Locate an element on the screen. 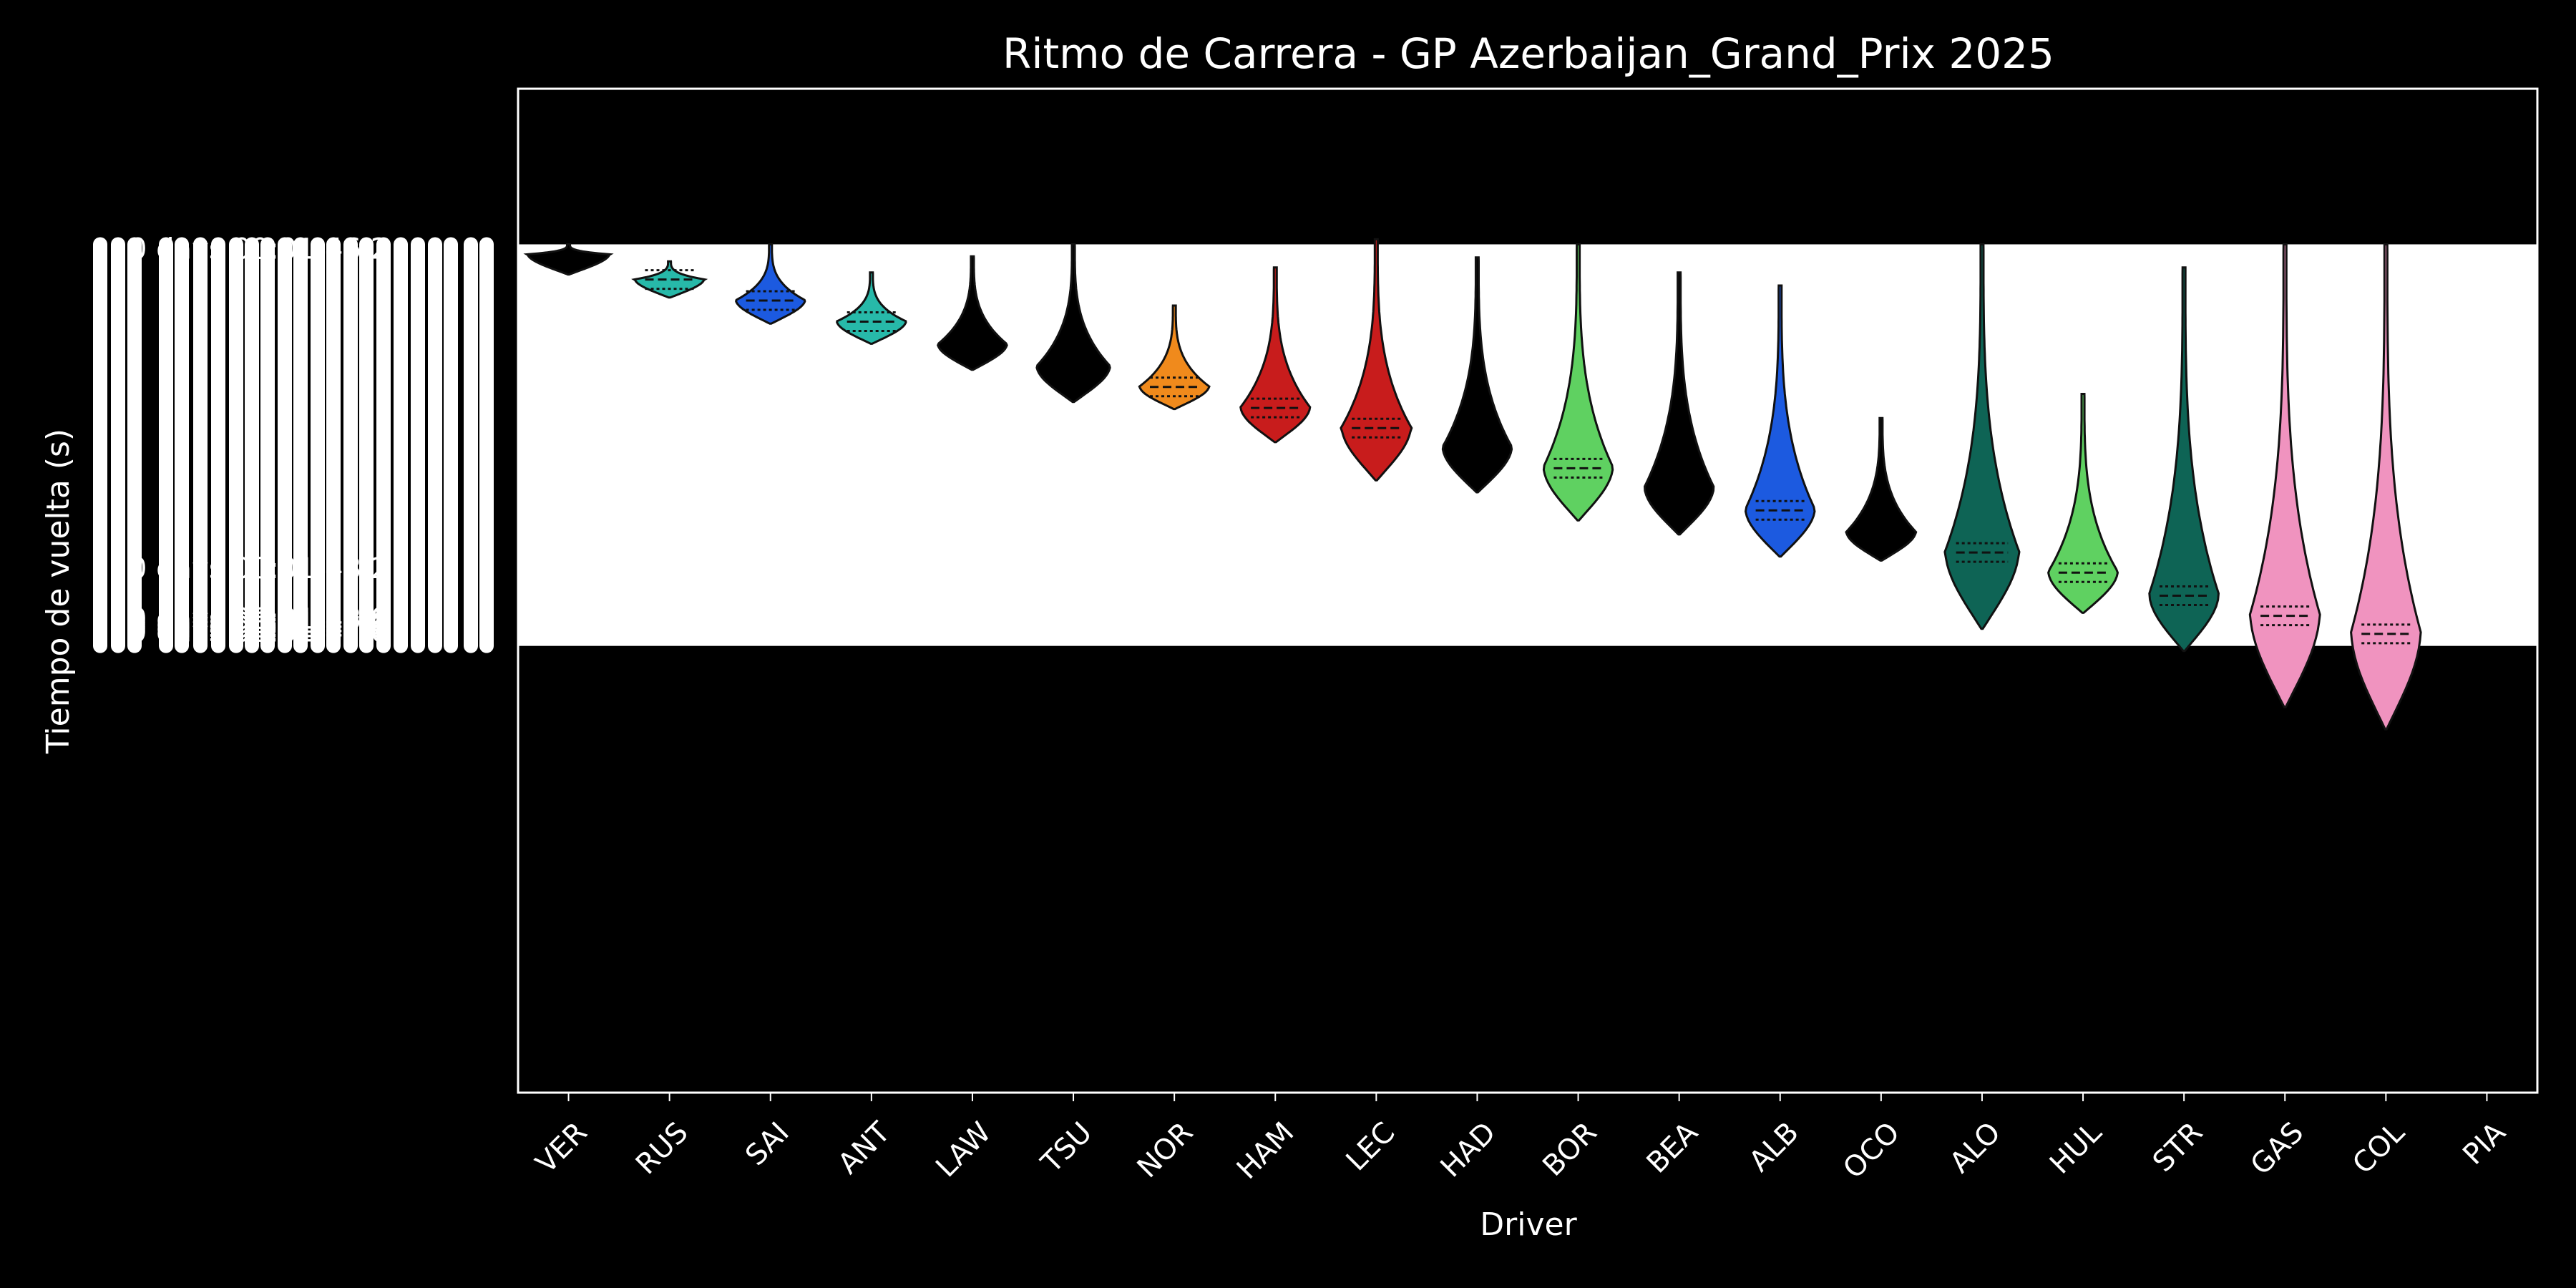  violin-SAI is located at coordinates (770, 284).